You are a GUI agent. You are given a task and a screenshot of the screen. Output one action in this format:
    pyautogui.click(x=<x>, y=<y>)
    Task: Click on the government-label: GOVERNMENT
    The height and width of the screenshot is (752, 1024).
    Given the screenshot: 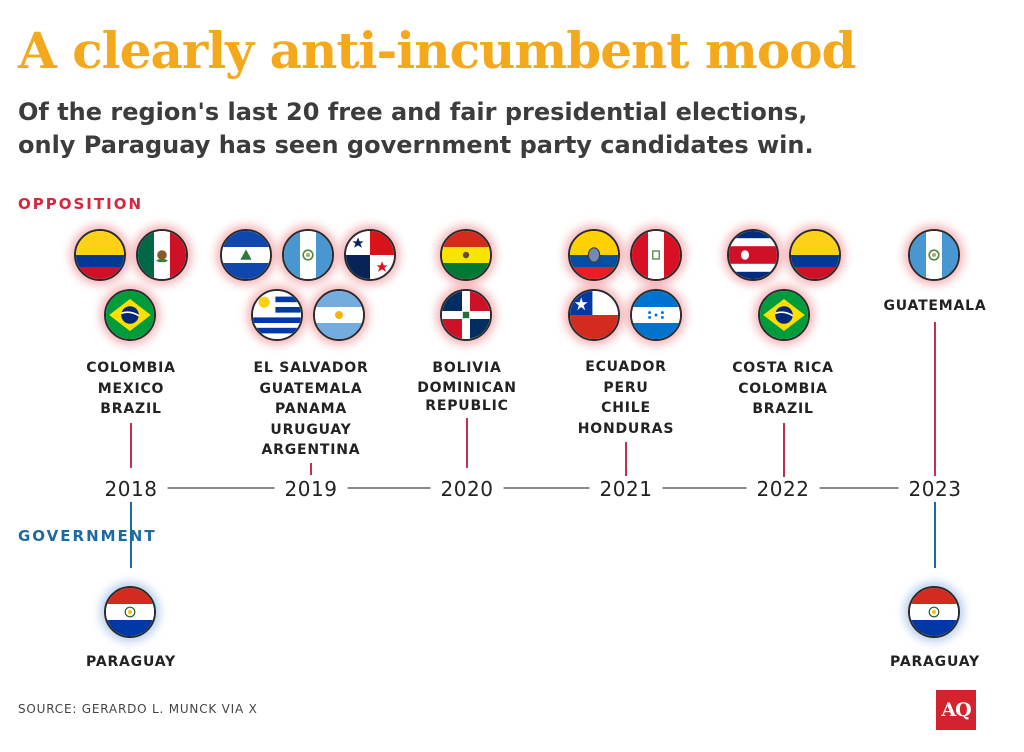 What is the action you would take?
    pyautogui.click(x=87, y=536)
    